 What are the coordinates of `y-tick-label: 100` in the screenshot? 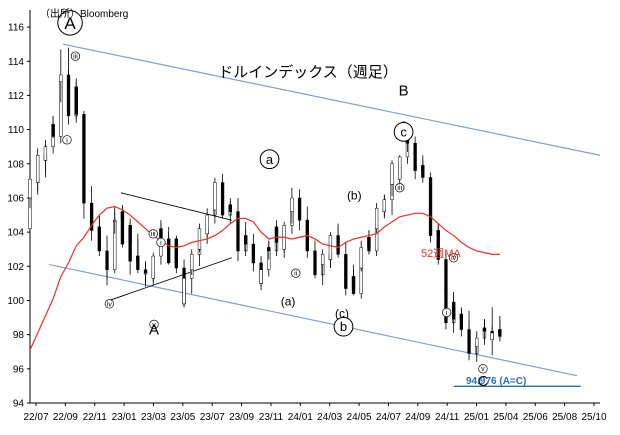 It's located at (15, 301).